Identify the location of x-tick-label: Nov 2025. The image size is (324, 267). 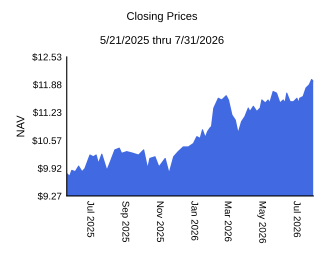
(160, 222).